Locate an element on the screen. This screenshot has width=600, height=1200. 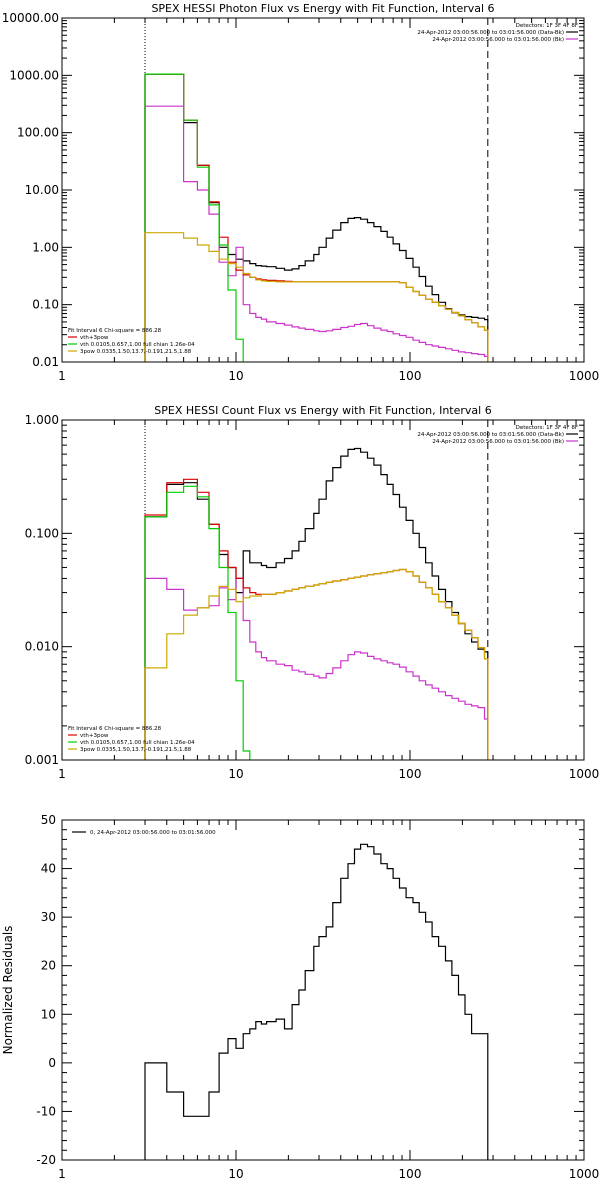
y-tick-label: 0.10 is located at coordinates (45, 305).